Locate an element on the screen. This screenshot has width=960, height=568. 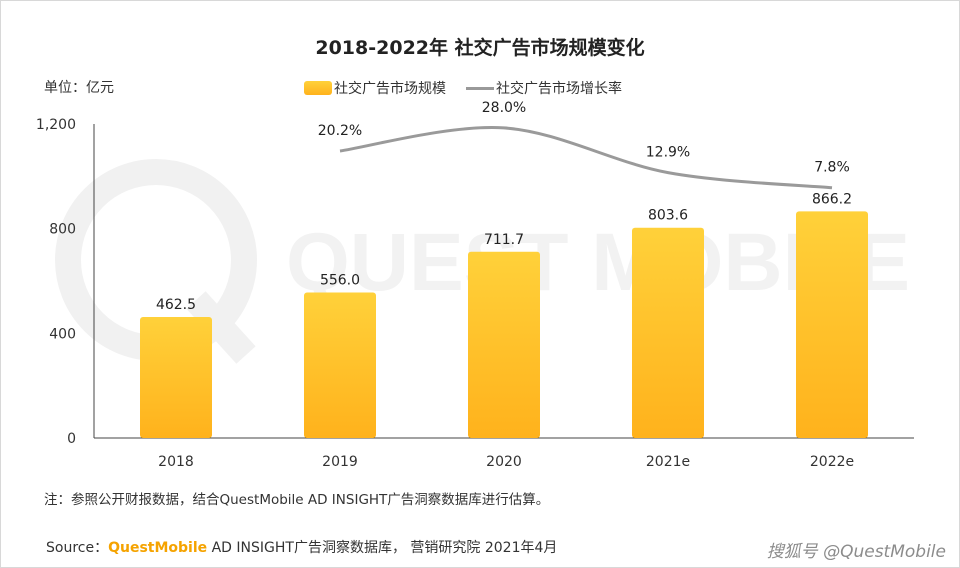
y-tick-label: 400 is located at coordinates (62, 334).